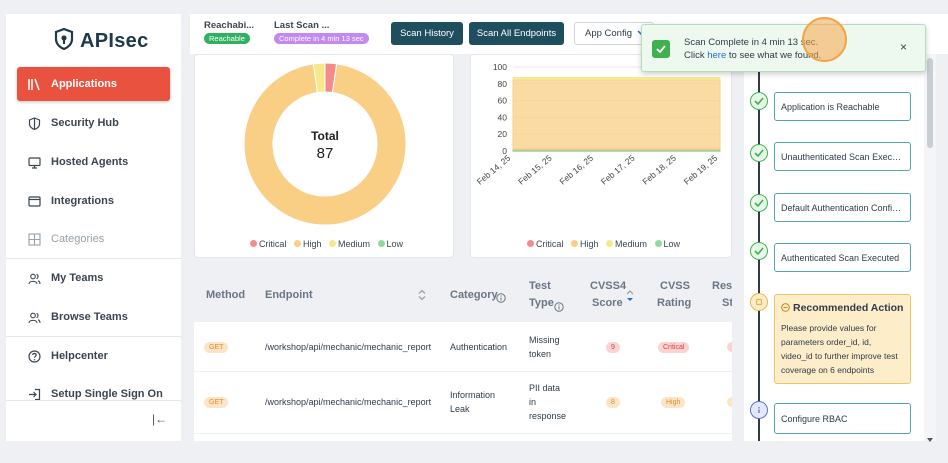 Image resolution: width=948 pixels, height=463 pixels. Describe the element at coordinates (722, 286) in the screenshot. I see `header-result-line1: Res` at that location.